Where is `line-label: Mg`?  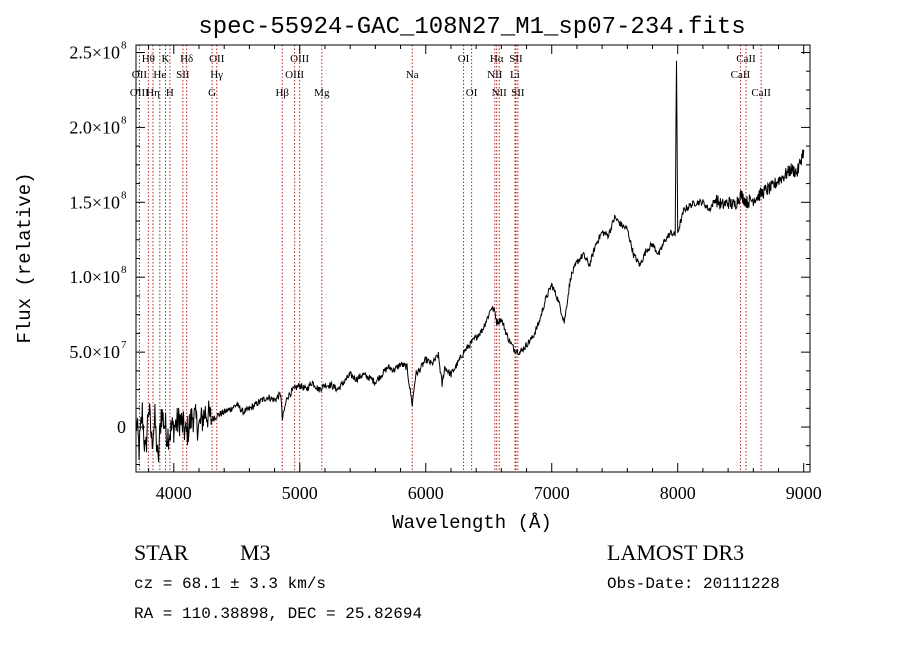
line-label: Mg is located at coordinates (322, 93).